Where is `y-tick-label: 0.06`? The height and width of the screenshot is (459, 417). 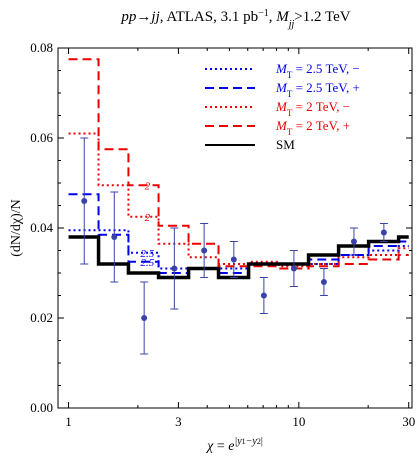 y-tick-label: 0.06 is located at coordinates (41, 137).